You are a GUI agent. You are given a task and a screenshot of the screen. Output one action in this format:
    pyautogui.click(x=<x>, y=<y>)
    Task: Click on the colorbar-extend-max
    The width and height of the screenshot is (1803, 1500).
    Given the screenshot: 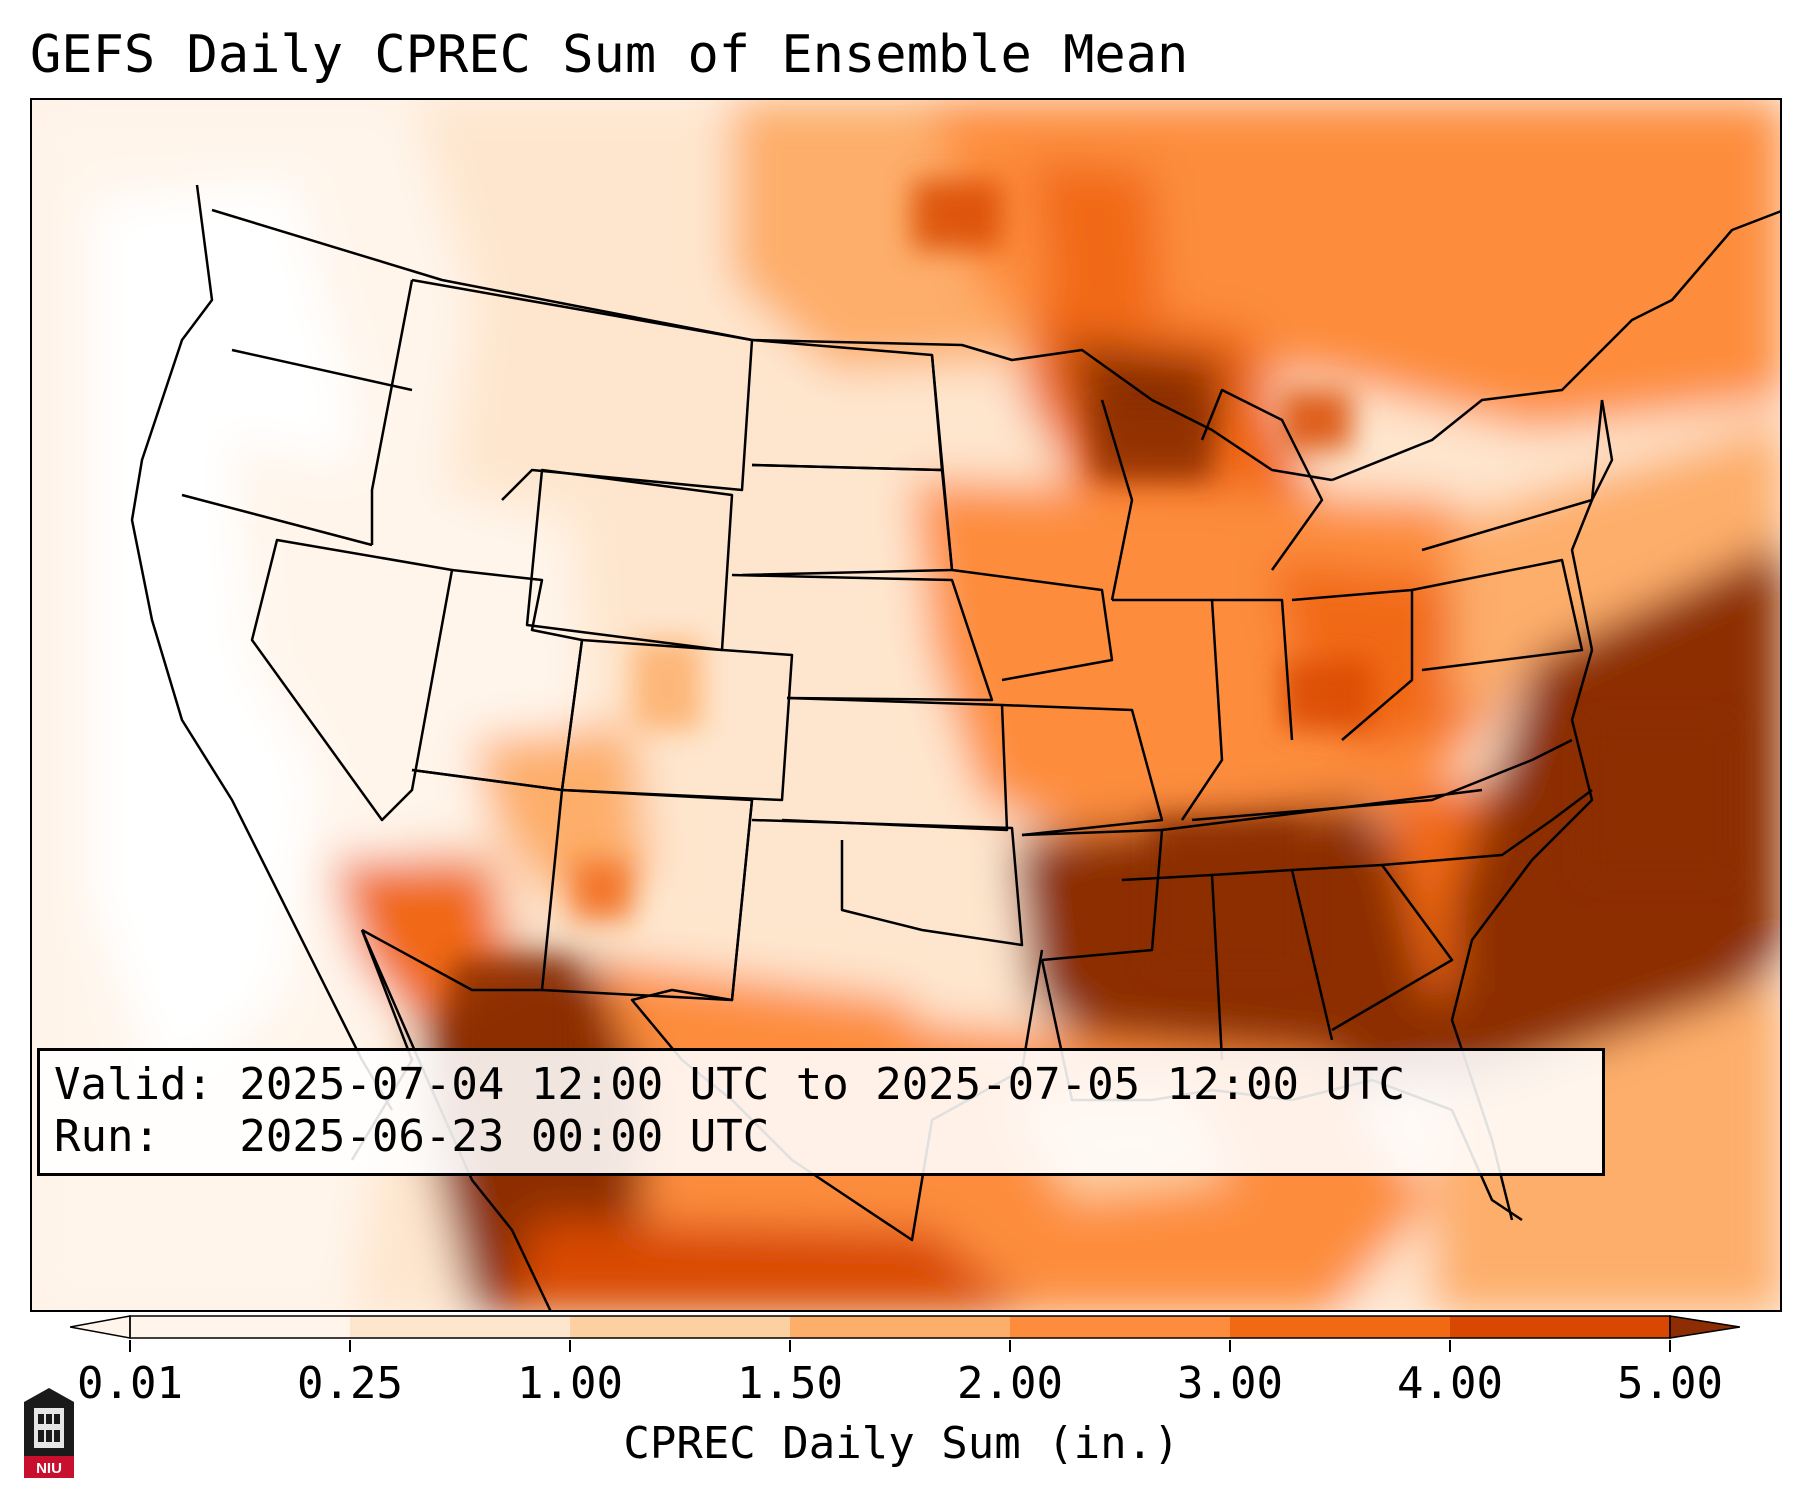 What is the action you would take?
    pyautogui.click(x=1704, y=1327)
    